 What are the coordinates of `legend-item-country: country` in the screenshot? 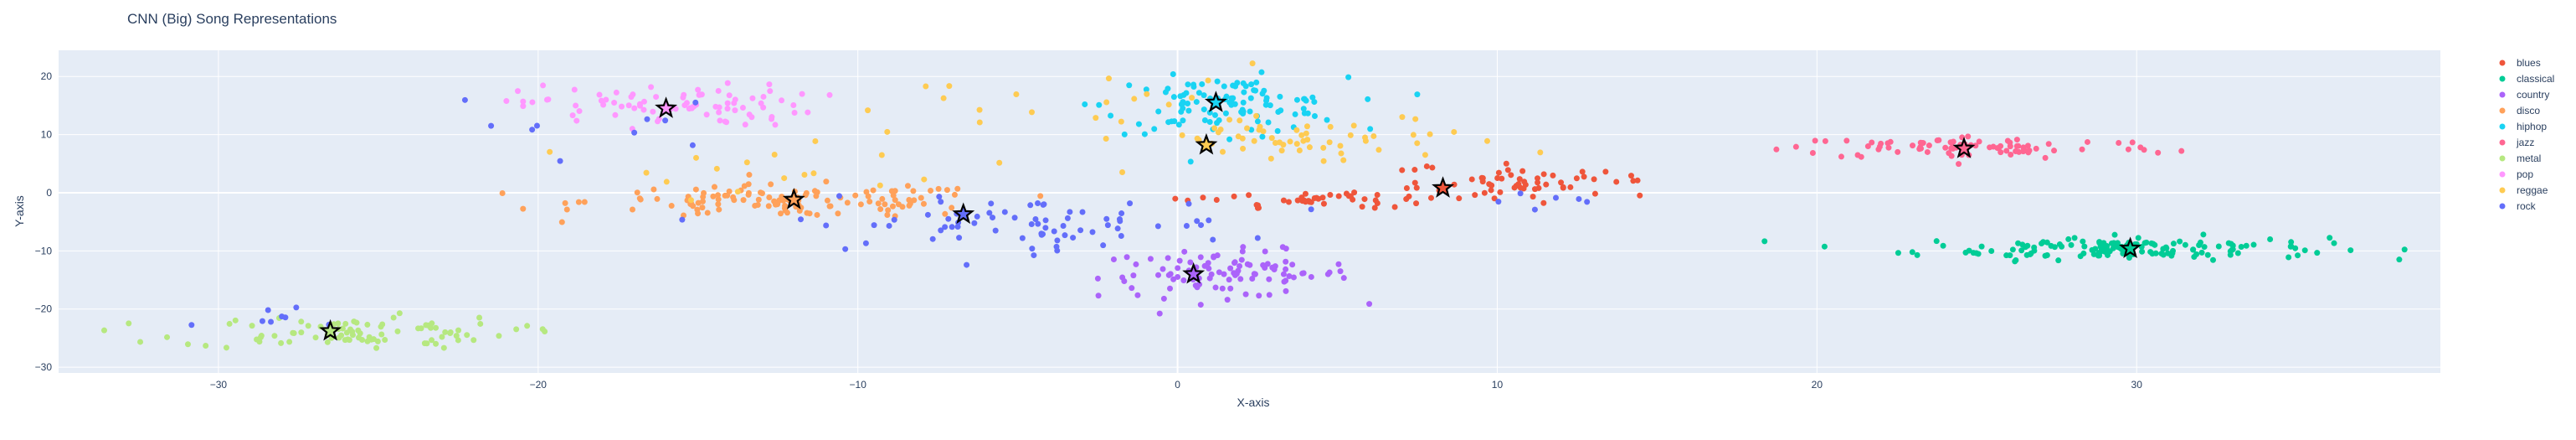 It's located at (2524, 95).